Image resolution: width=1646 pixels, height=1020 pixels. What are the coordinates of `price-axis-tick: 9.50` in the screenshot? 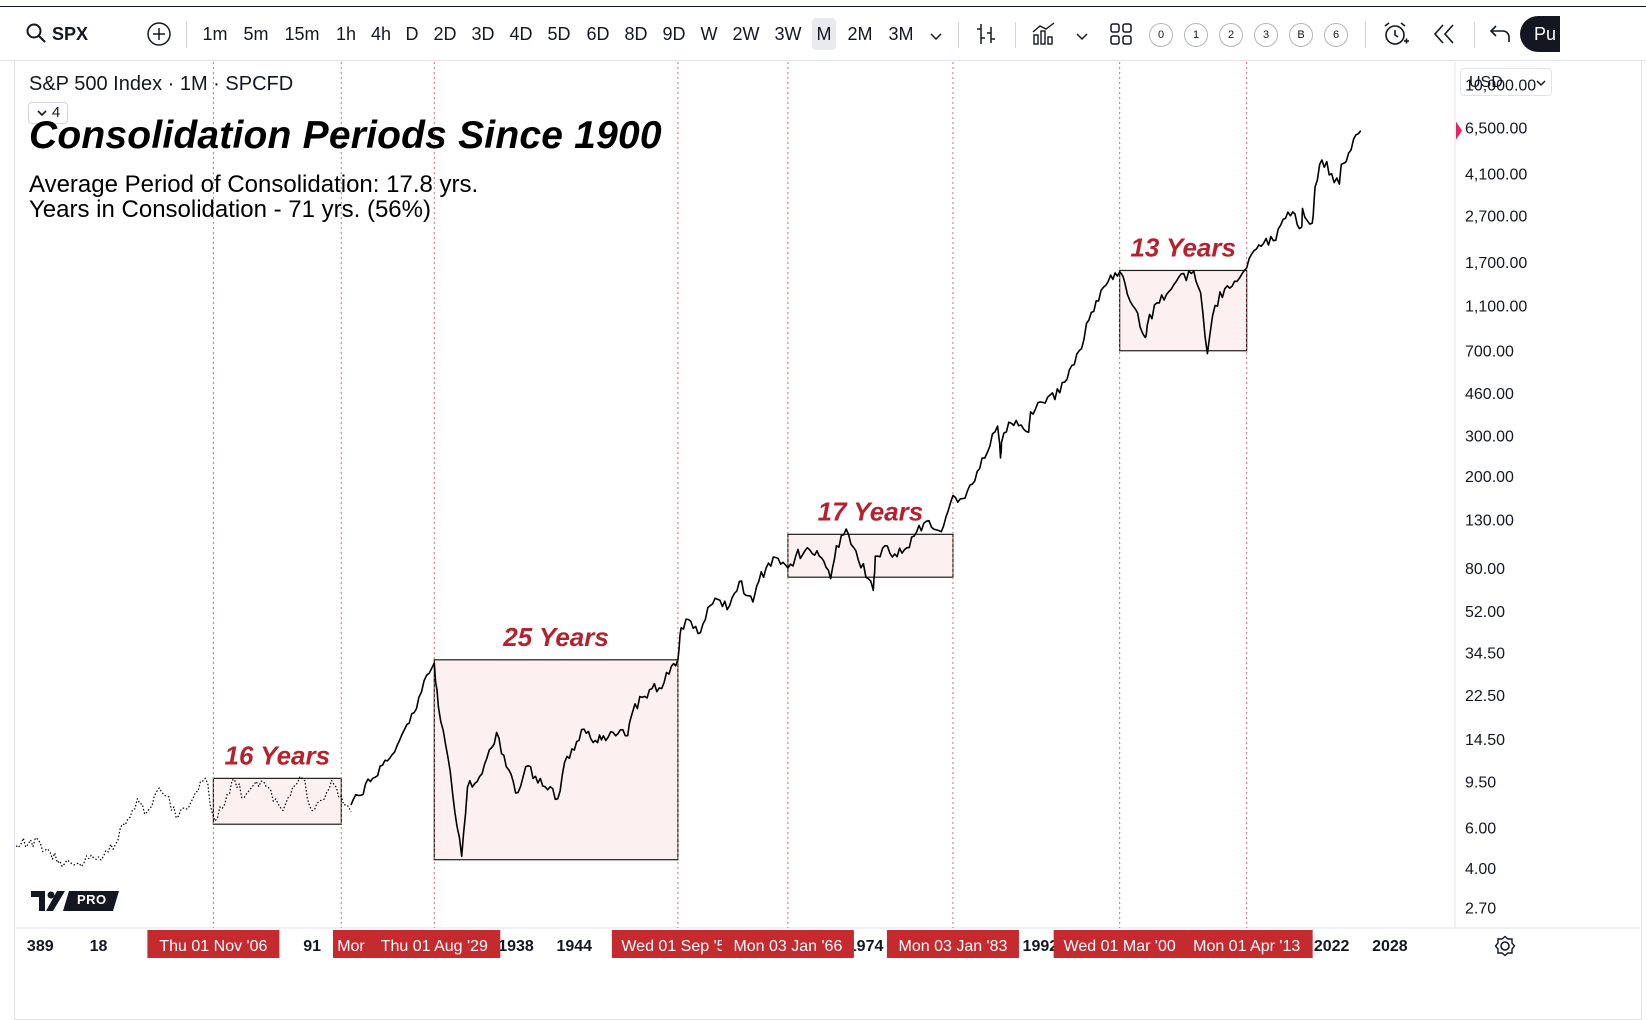 It's located at (1480, 782).